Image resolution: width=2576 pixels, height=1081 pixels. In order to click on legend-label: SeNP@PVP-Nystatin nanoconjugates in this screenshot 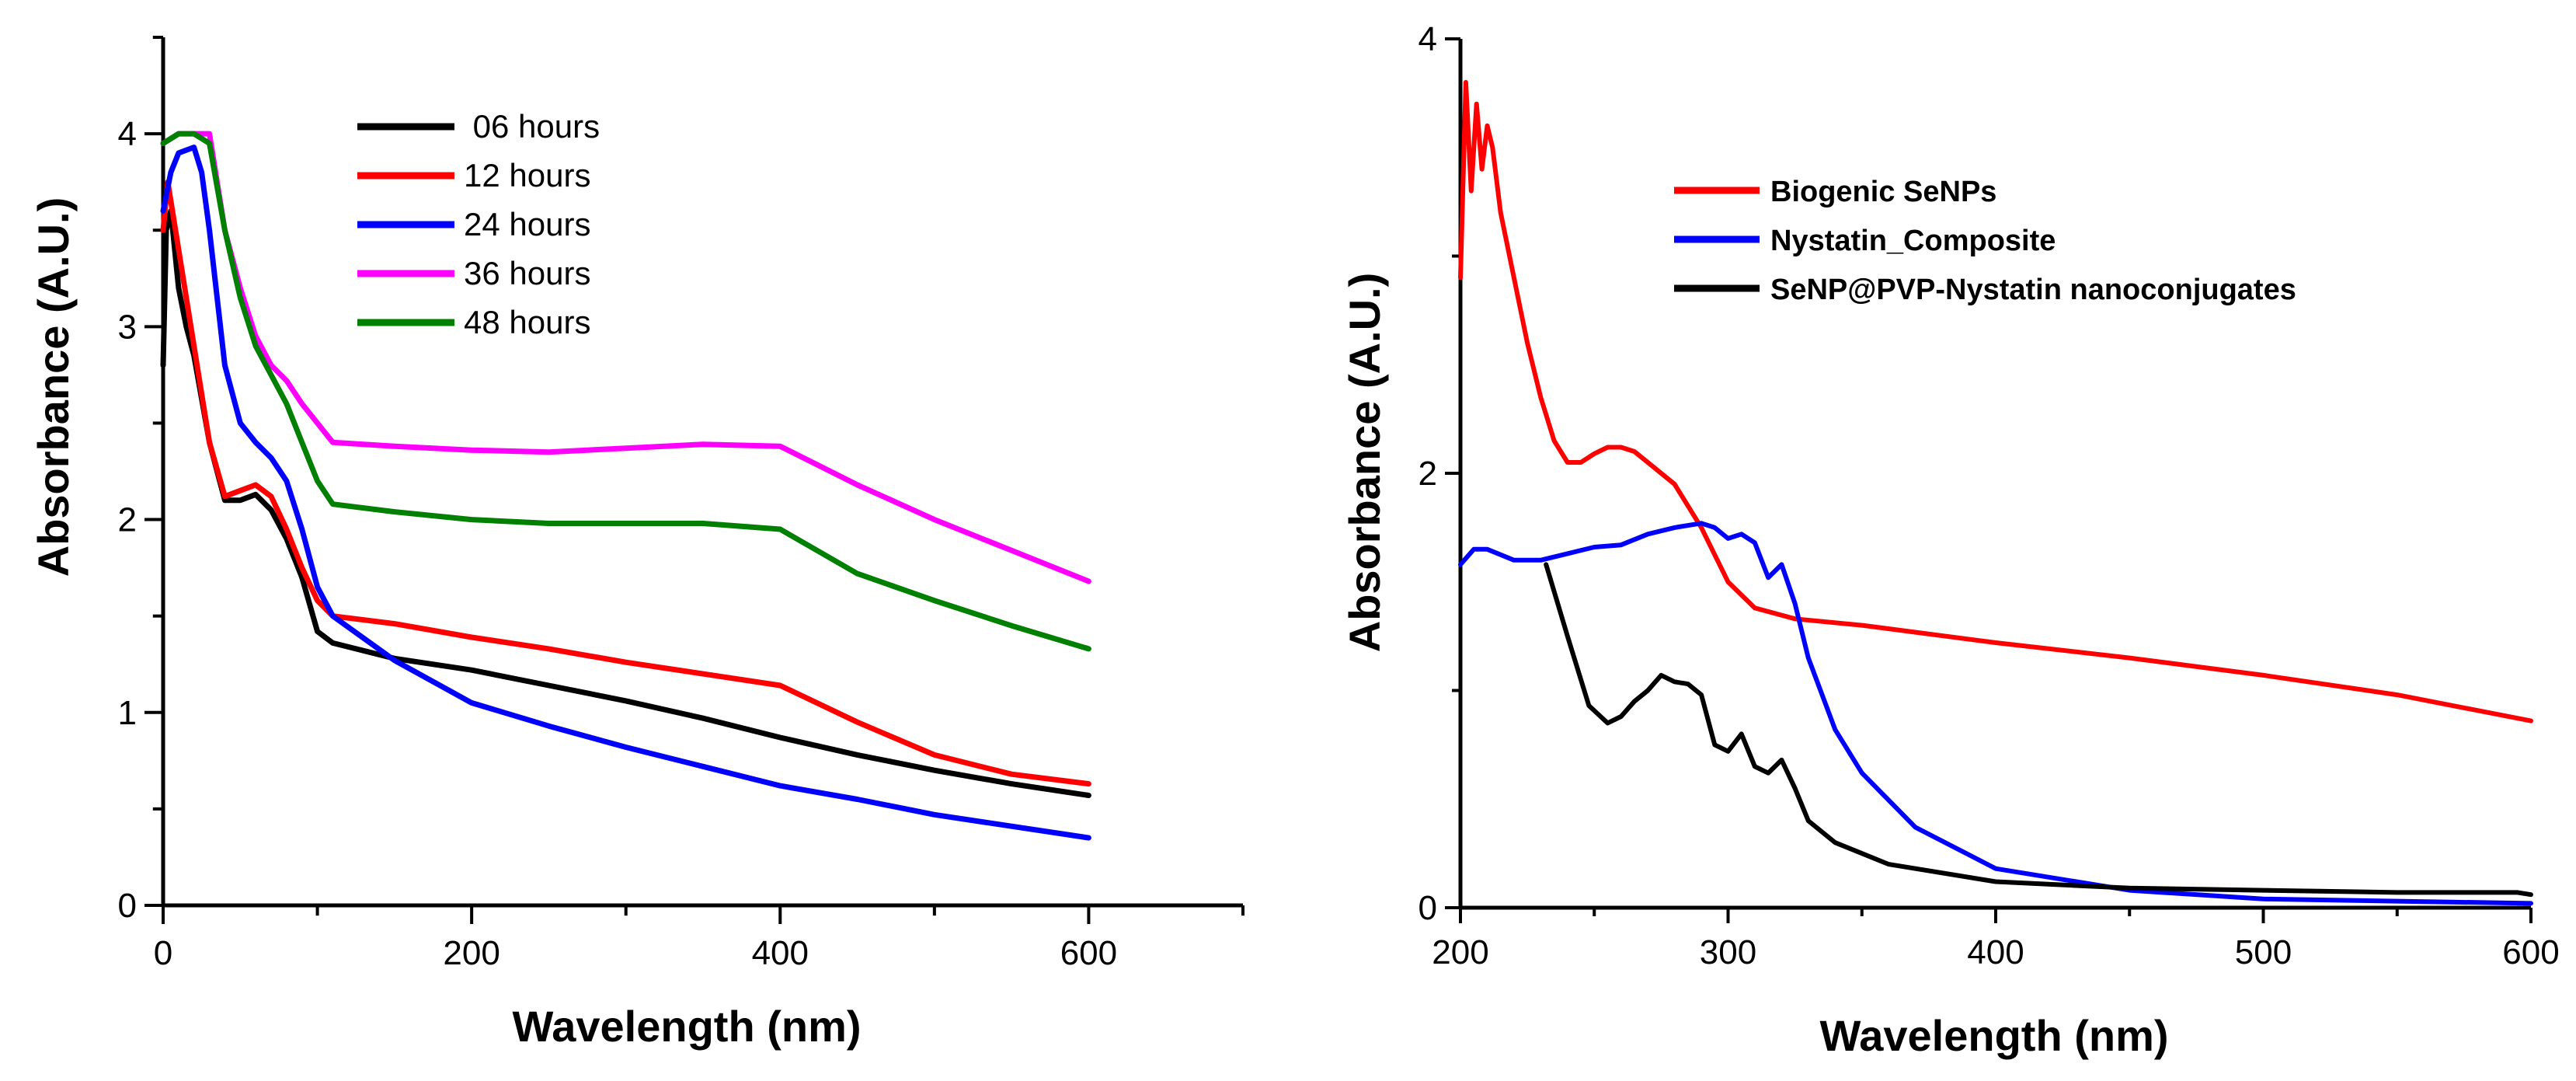, I will do `click(2033, 290)`.